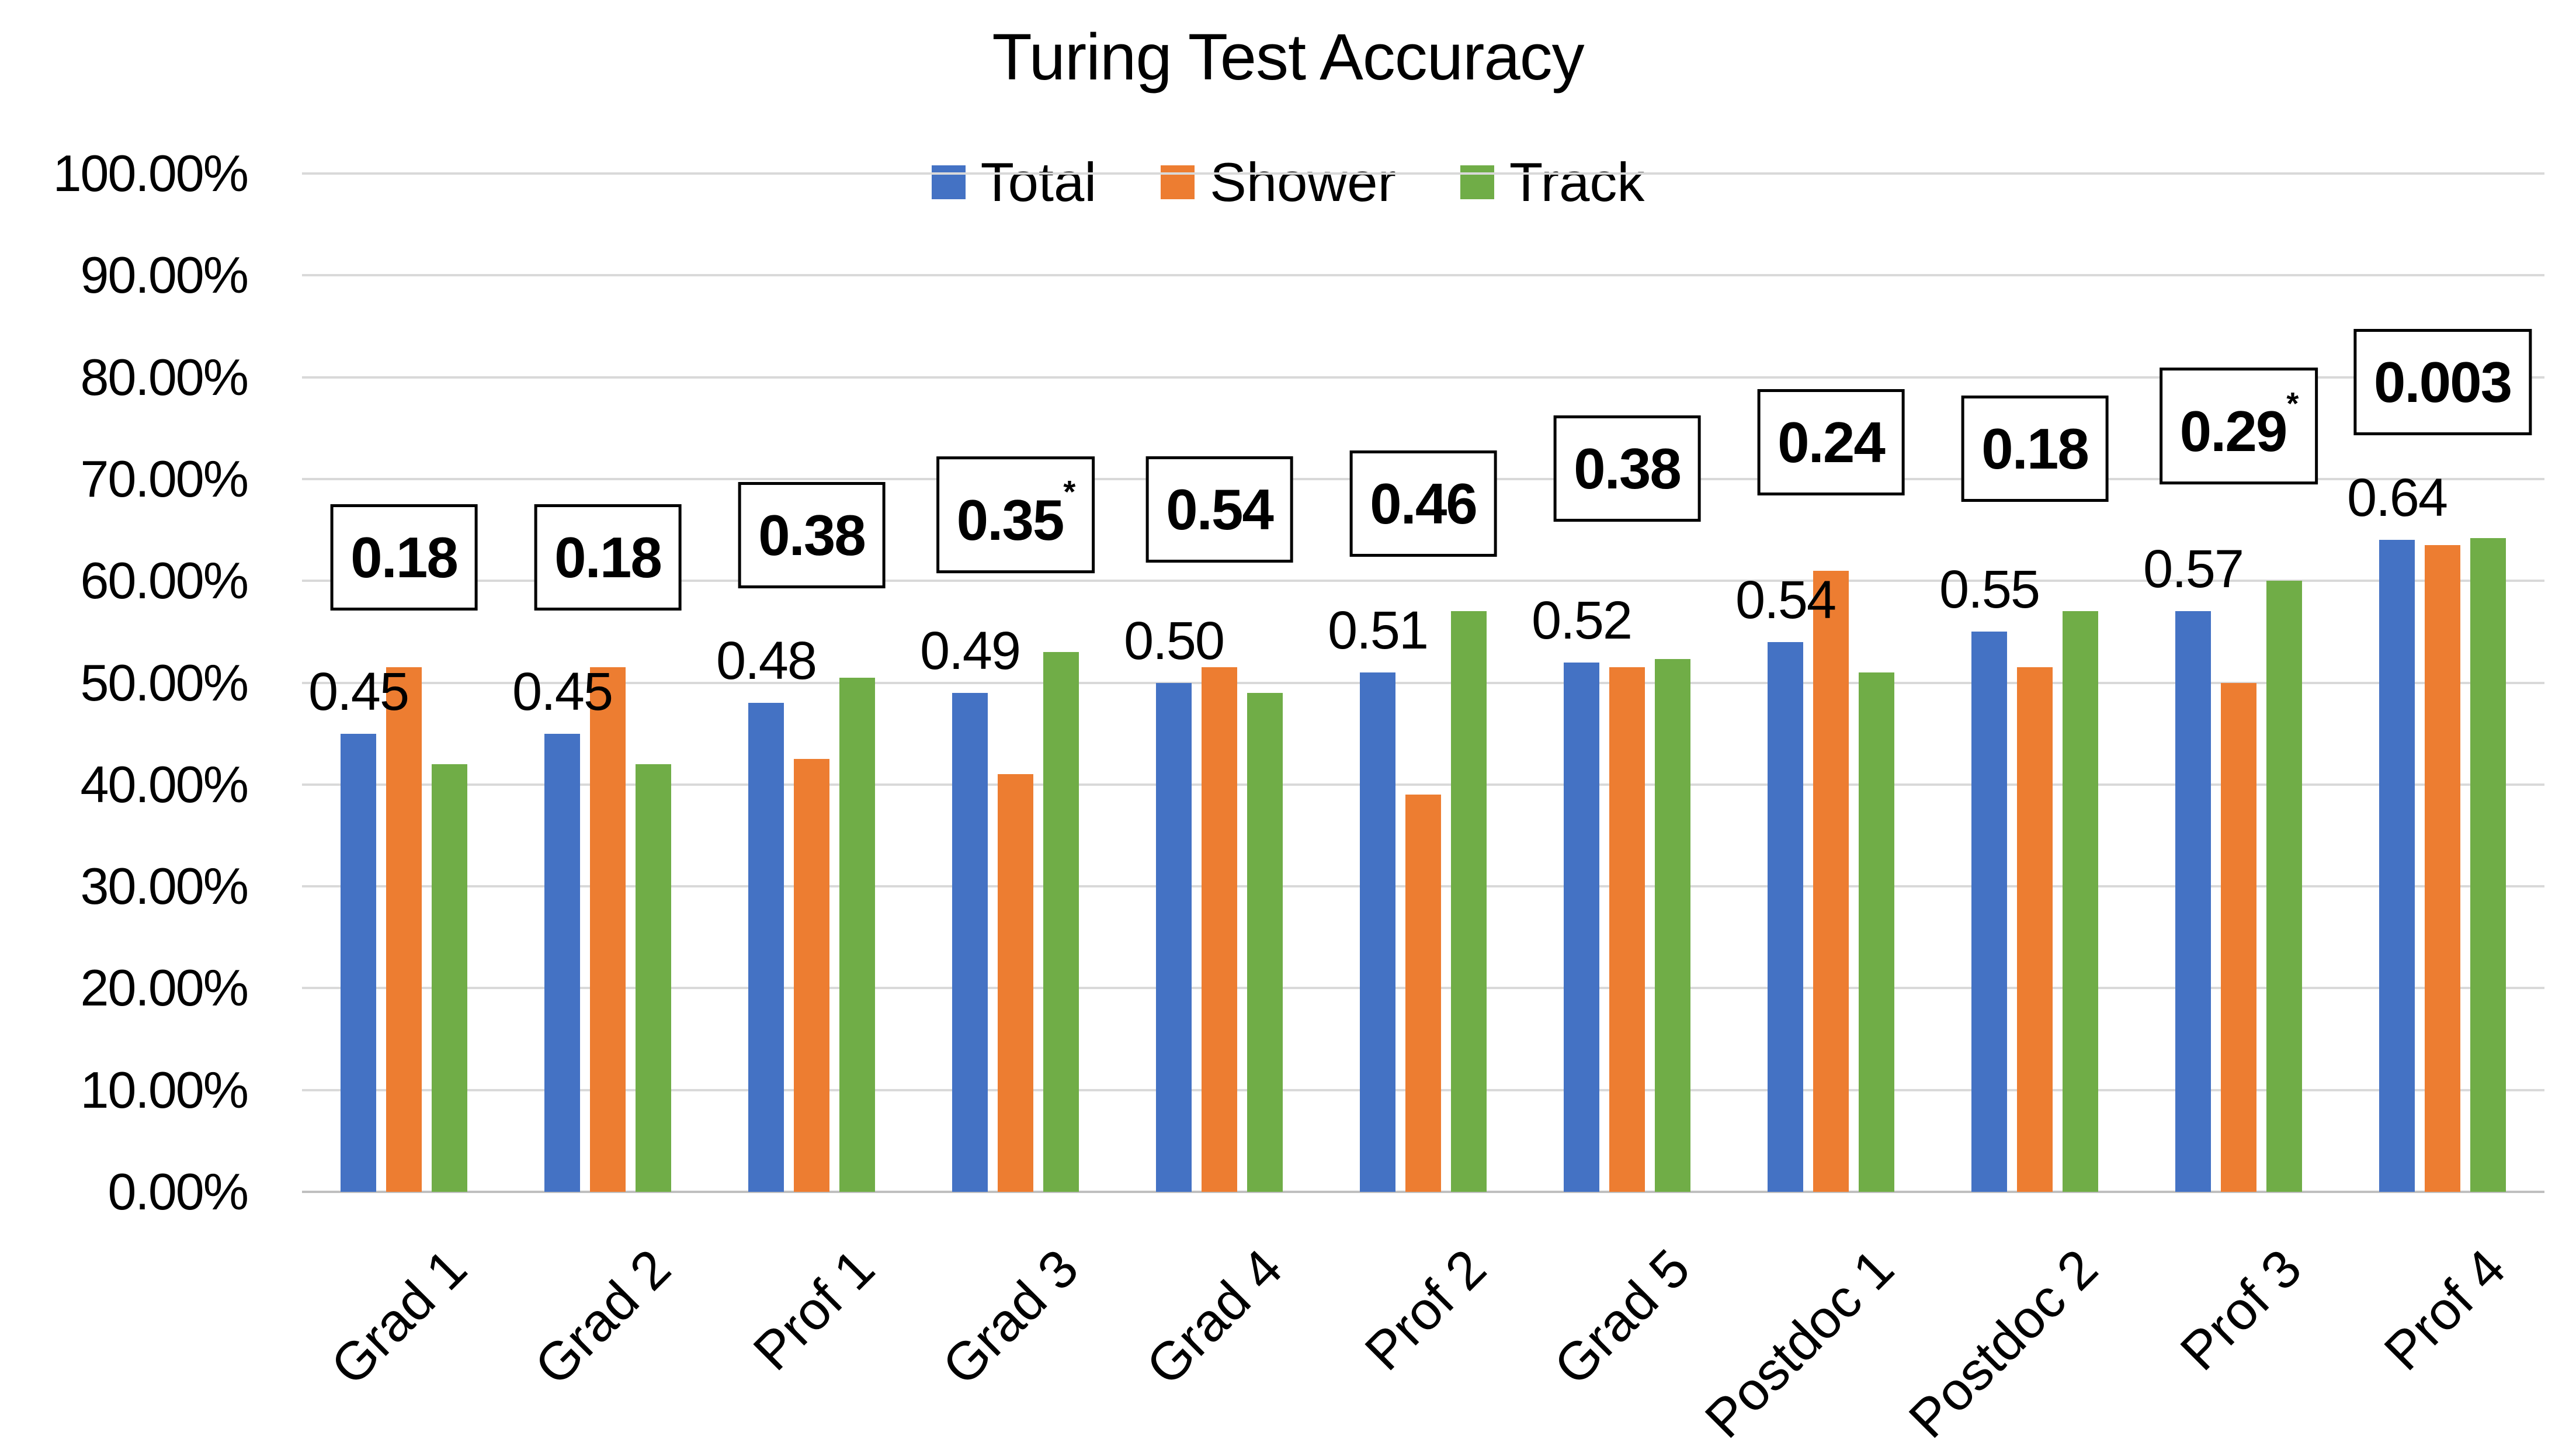 Image resolution: width=2576 pixels, height=1446 pixels. What do you see at coordinates (1423, 503) in the screenshot?
I see `p-value-box-prof-2: 0.46` at bounding box center [1423, 503].